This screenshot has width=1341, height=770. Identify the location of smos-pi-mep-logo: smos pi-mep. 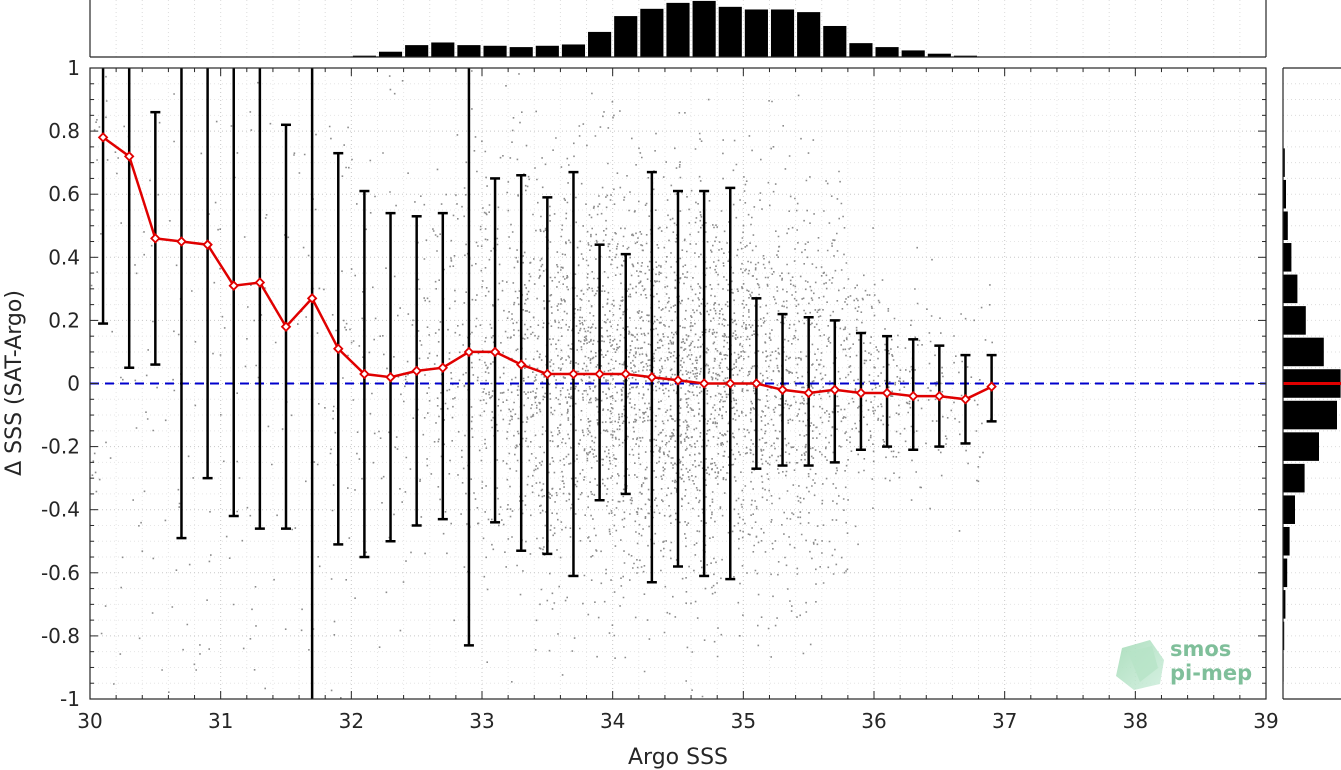
(1184, 663).